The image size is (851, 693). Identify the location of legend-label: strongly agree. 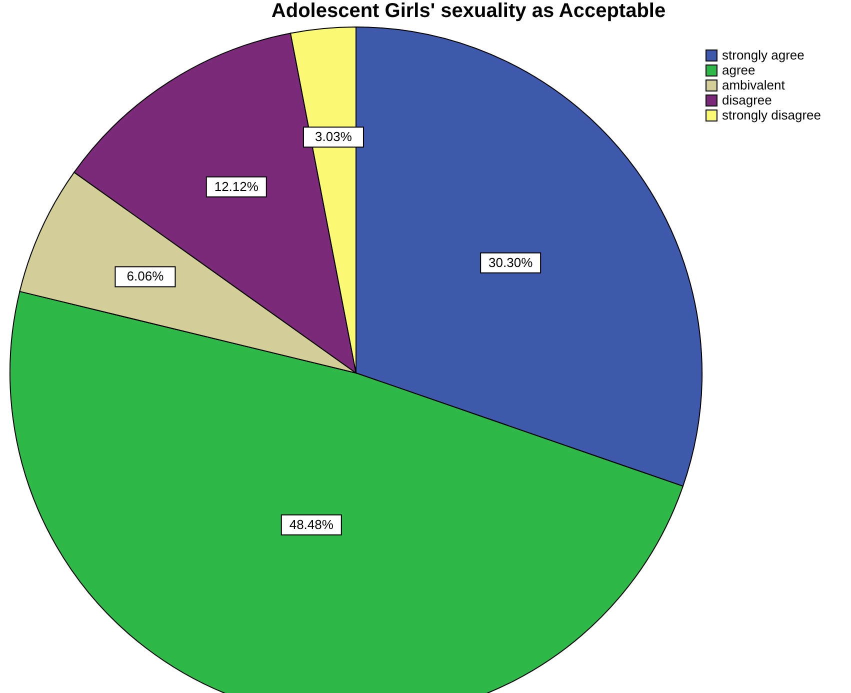
(763, 55).